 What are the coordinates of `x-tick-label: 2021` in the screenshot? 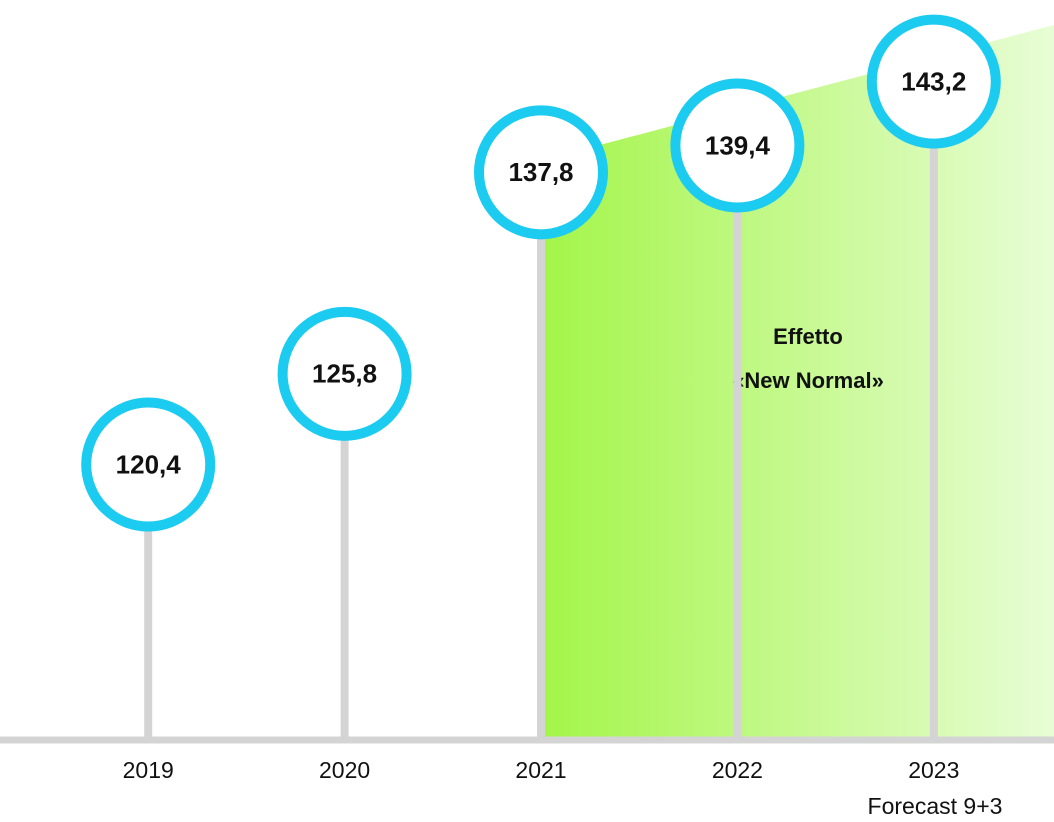 It's located at (540, 770).